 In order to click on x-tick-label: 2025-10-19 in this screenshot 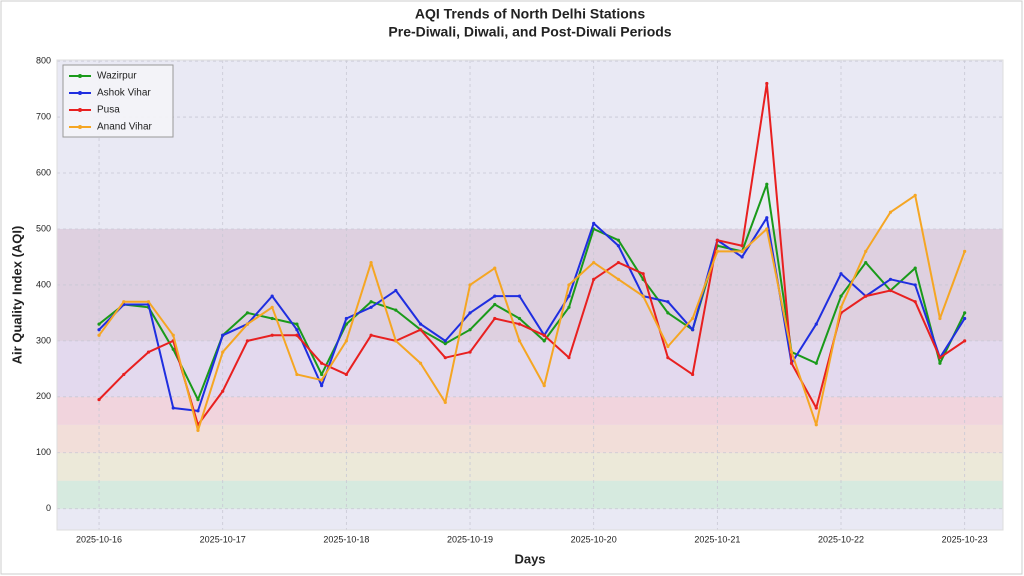, I will do `click(470, 539)`.